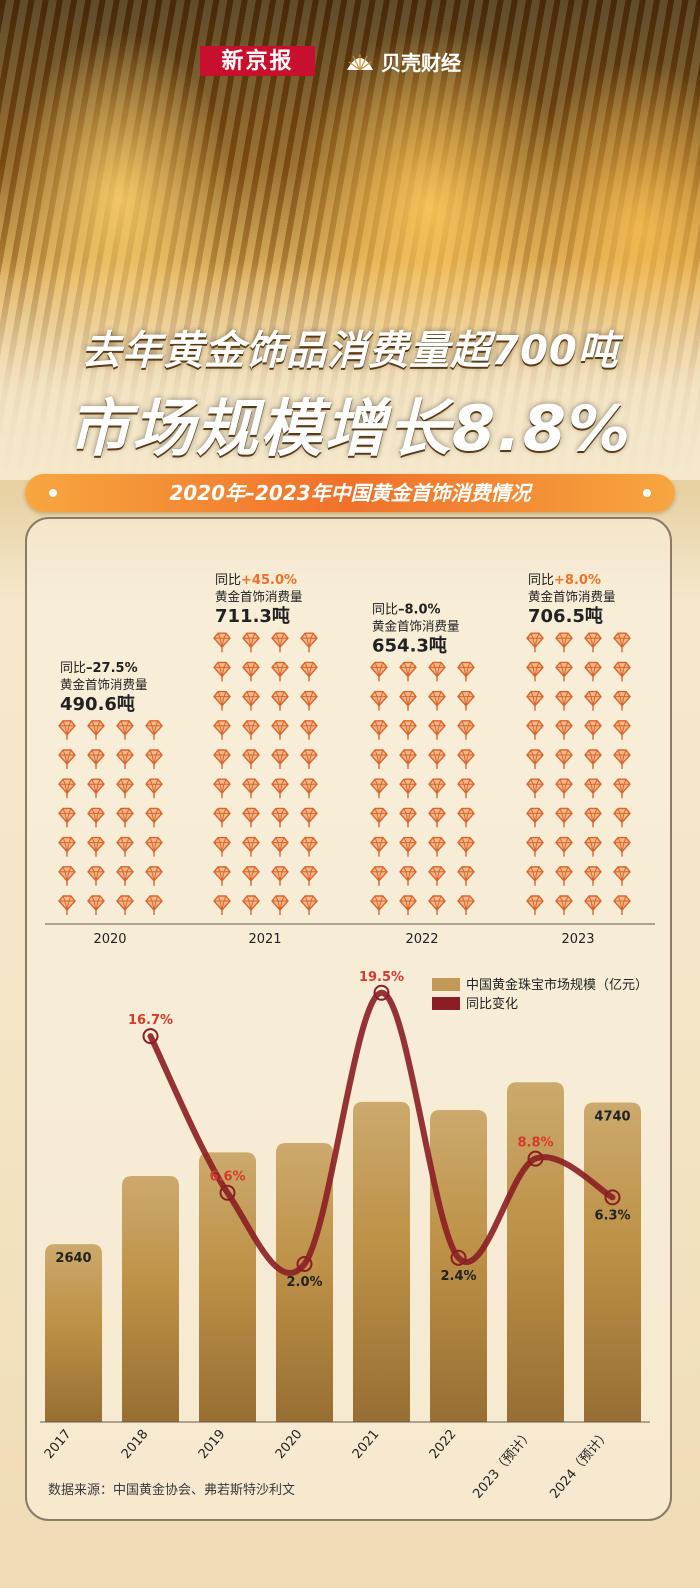 The image size is (700, 1588). What do you see at coordinates (171, 1490) in the screenshot?
I see `source-note: 数据来源：中国黄金协会、弗若斯特沙利文` at bounding box center [171, 1490].